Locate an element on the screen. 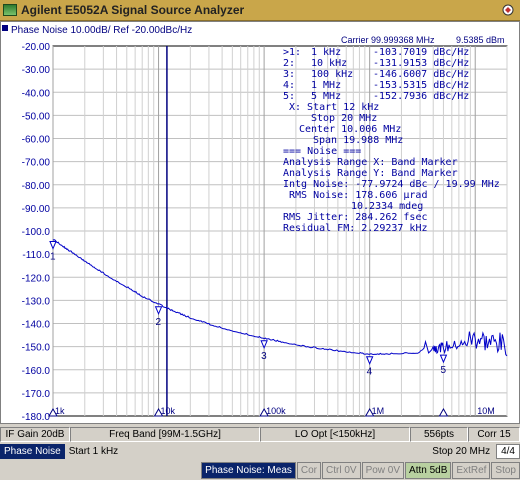 The width and height of the screenshot is (520, 480). rms-jitter: RMS Jitter: 284.262 fsec is located at coordinates (355, 217).